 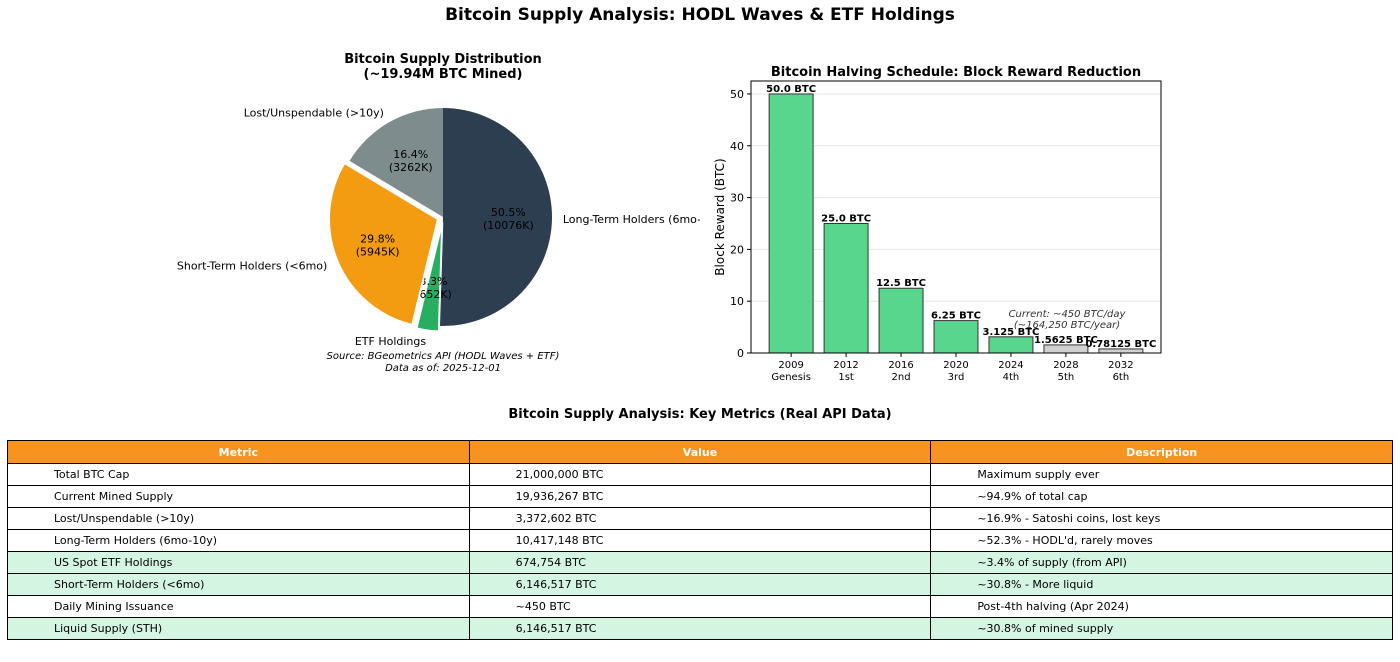 I want to click on pie-value-label: (10076K), so click(x=508, y=225).